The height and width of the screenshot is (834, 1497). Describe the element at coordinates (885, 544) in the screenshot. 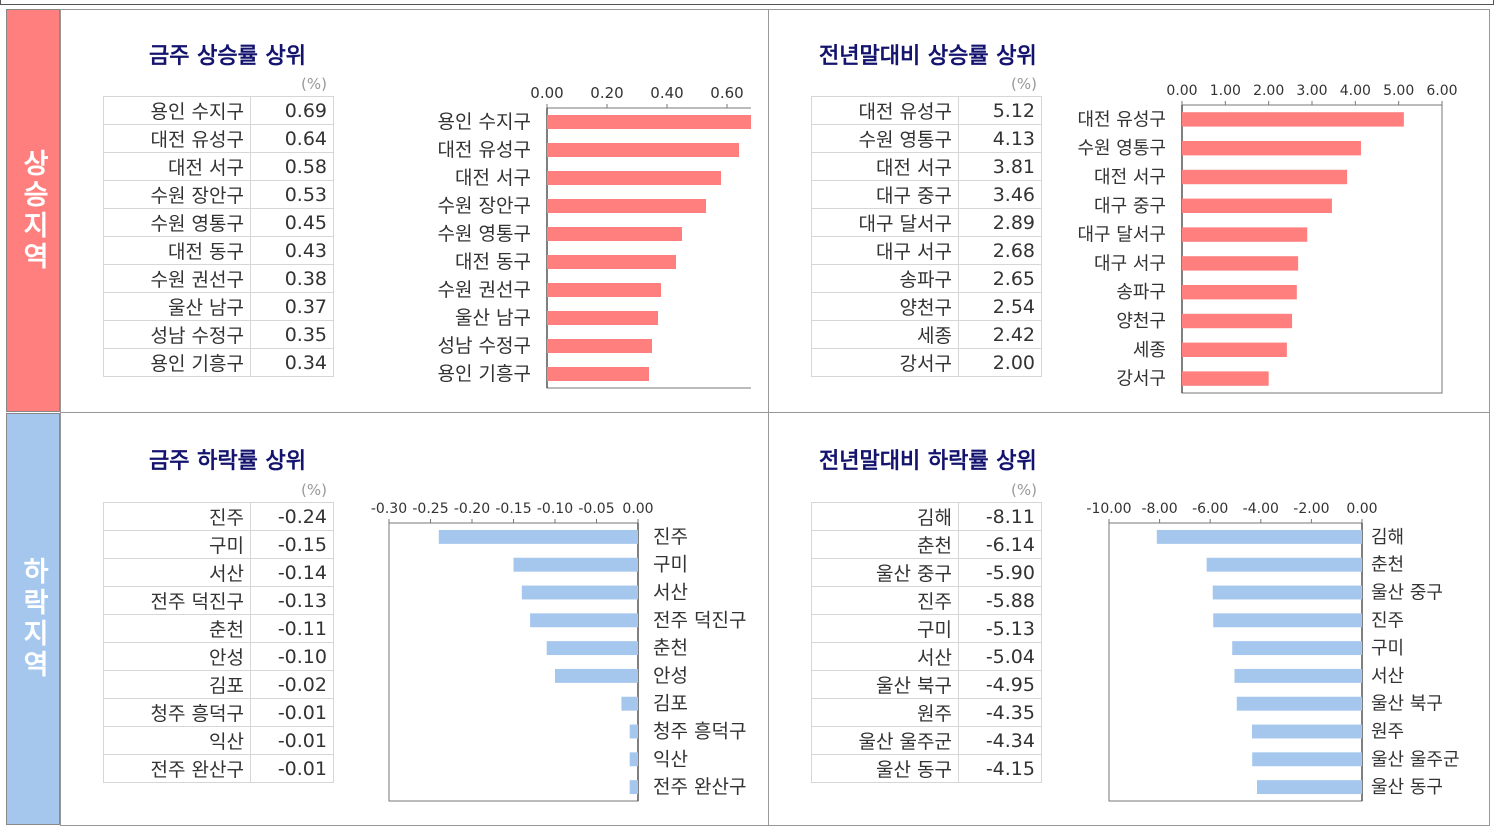

I see `region-name-cell: 춘천` at that location.